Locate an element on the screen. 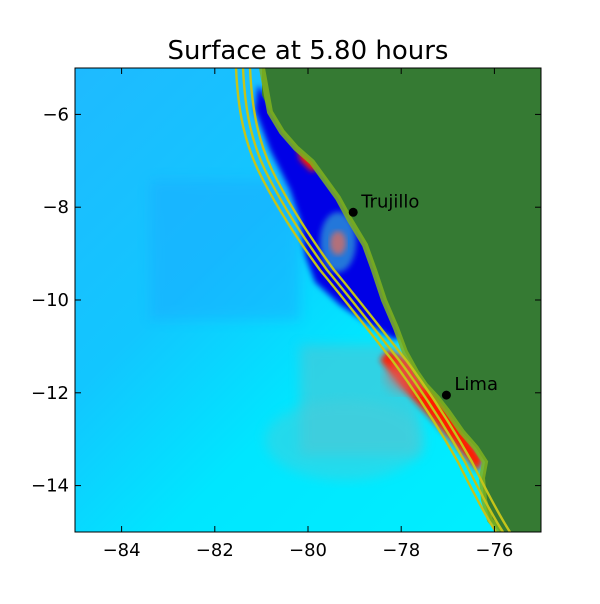 This screenshot has height=604, width=600. x-tick-label: −80 is located at coordinates (308, 550).